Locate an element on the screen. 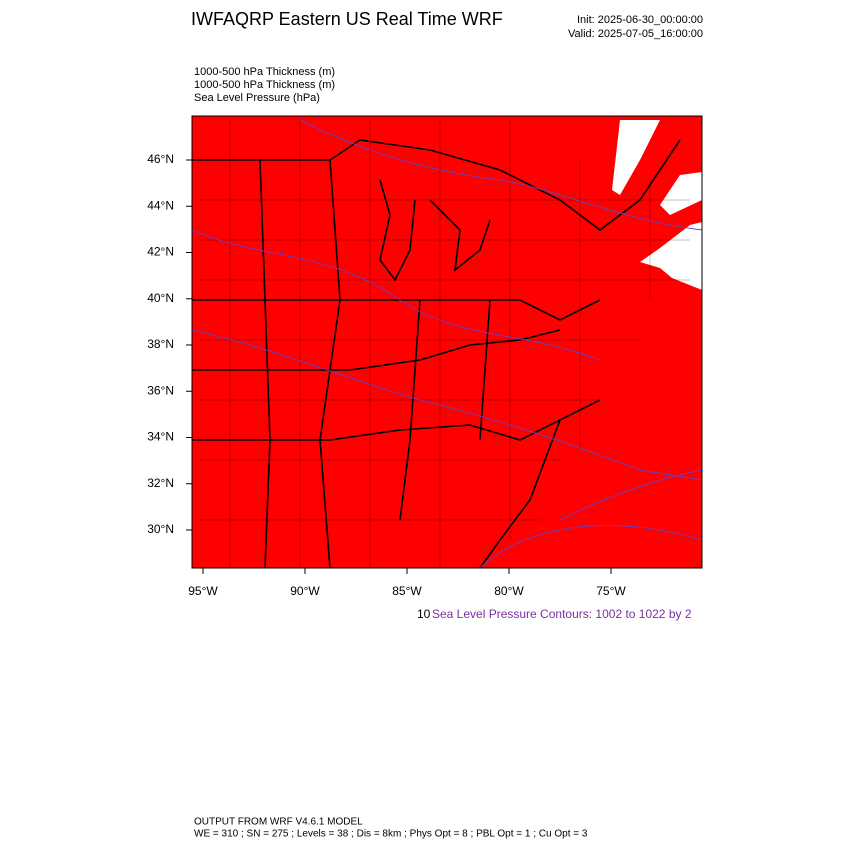  lat-label: 42°N is located at coordinates (160, 252).